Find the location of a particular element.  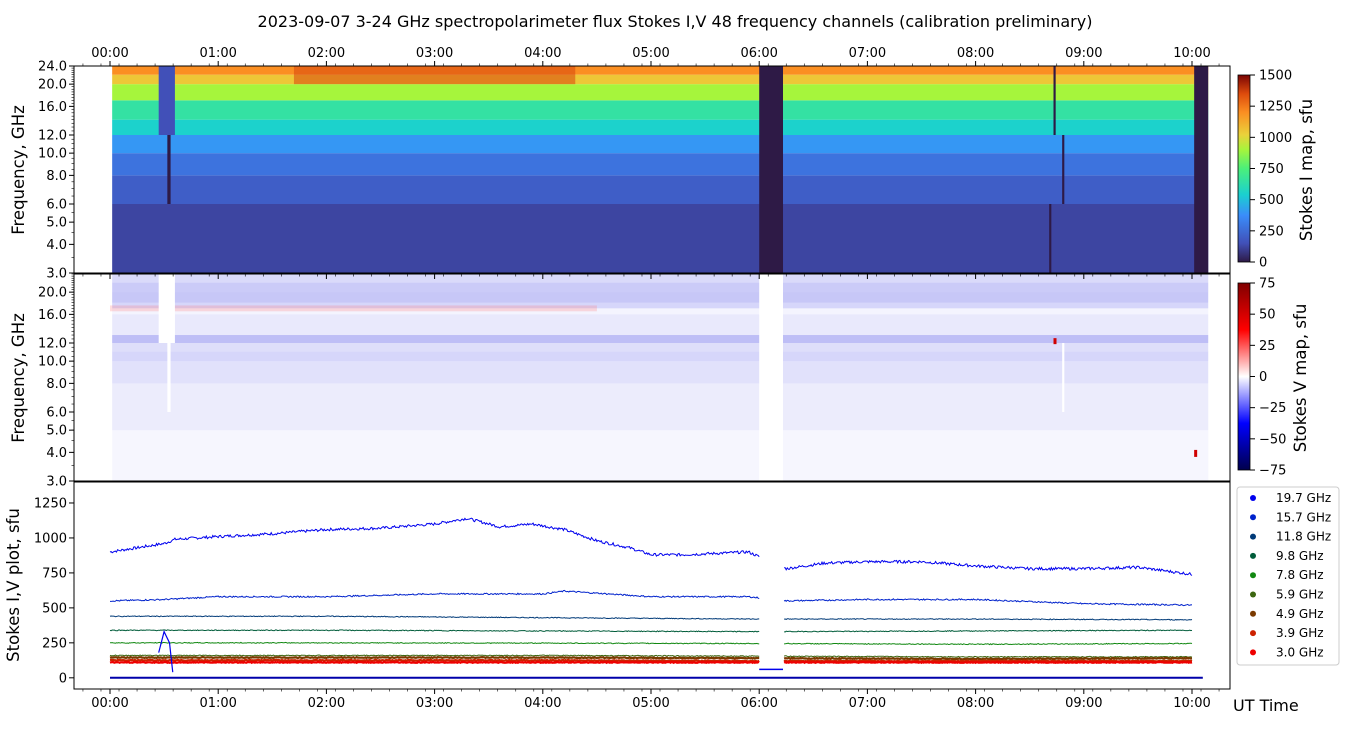

top-xtick-label-4: 04:00 is located at coordinates (542, 53).